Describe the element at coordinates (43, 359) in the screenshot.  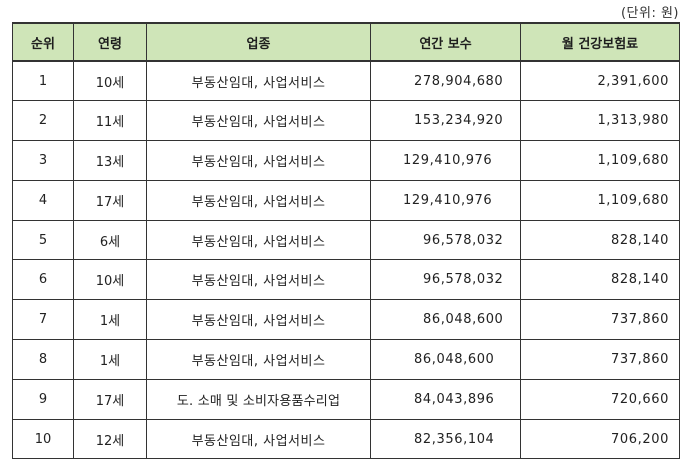
I see `cell-rank: 8` at that location.